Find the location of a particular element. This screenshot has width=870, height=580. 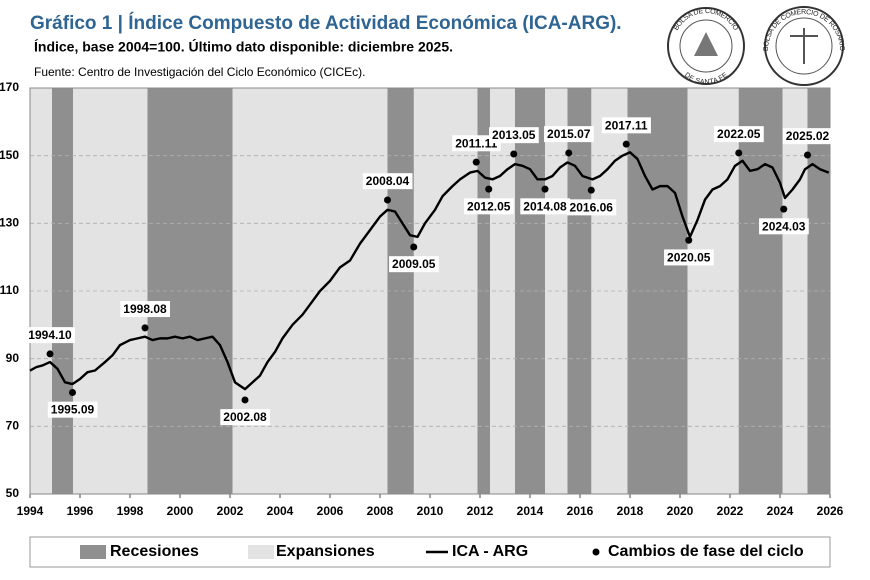

legend-label: ICA - ARG is located at coordinates (490, 551).